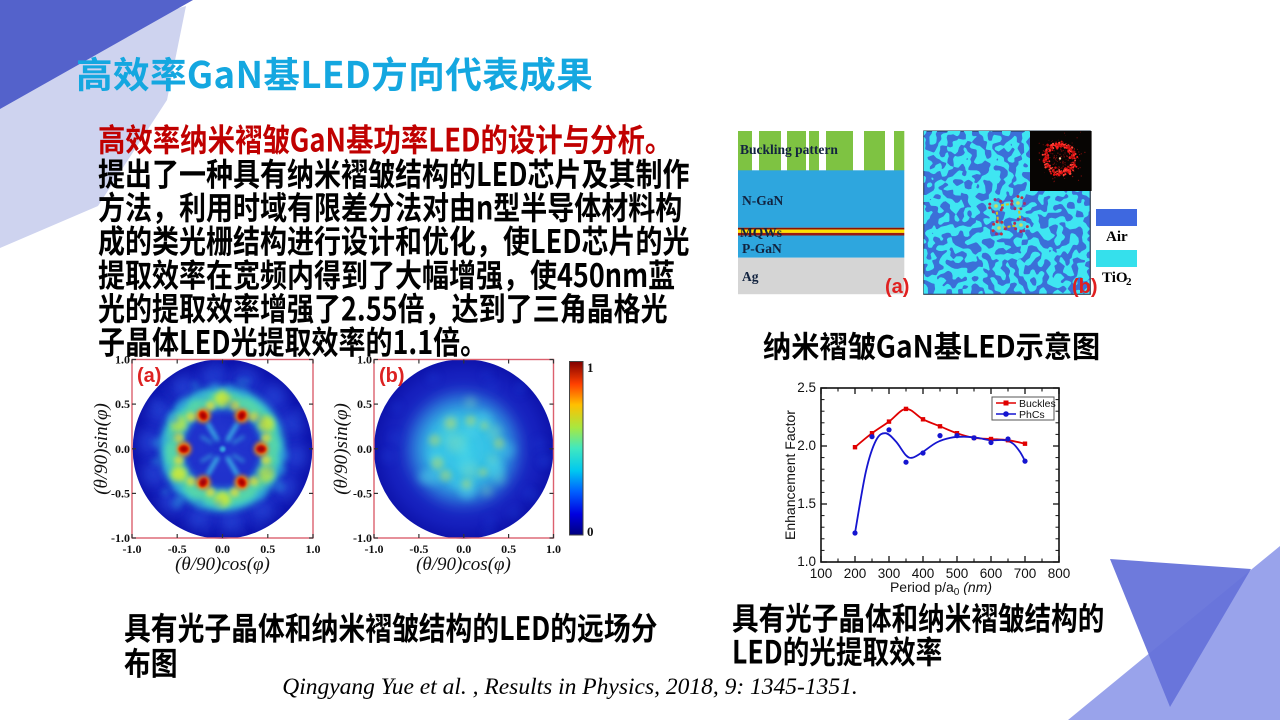 This screenshot has height=720, width=1280. I want to click on svg-text: 0, so click(590, 531).